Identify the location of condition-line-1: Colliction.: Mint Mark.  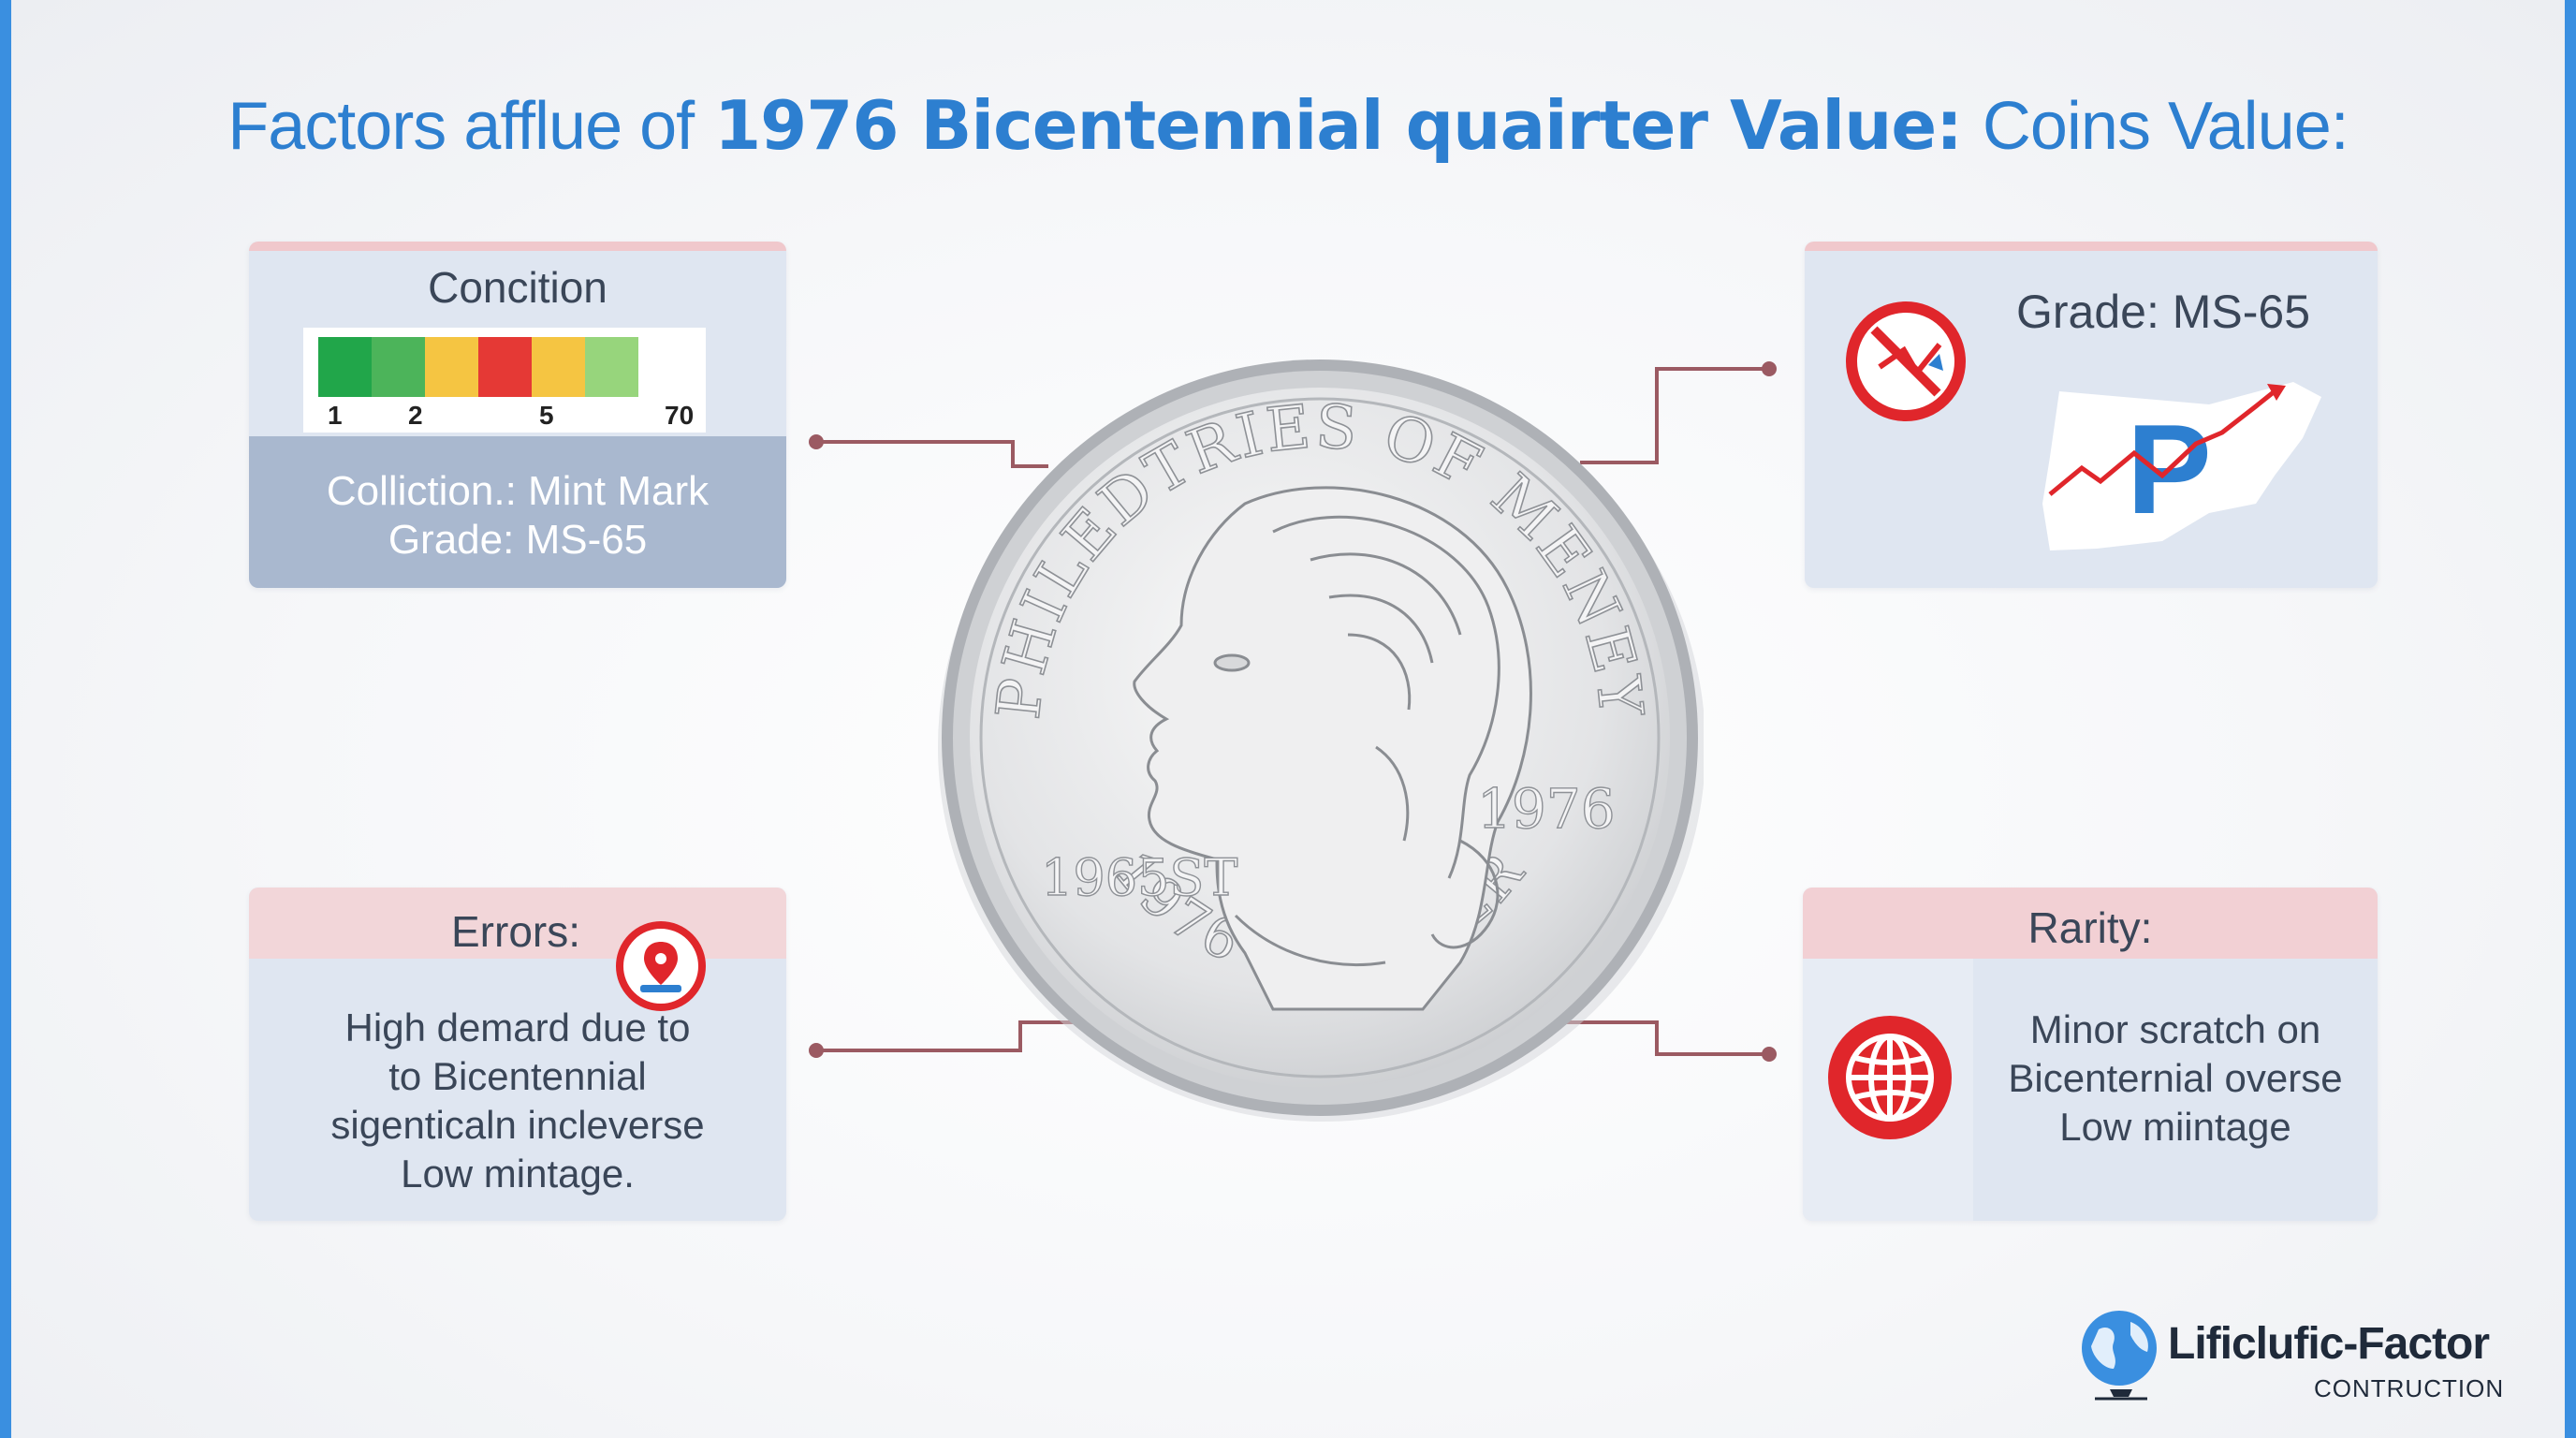
(517, 491).